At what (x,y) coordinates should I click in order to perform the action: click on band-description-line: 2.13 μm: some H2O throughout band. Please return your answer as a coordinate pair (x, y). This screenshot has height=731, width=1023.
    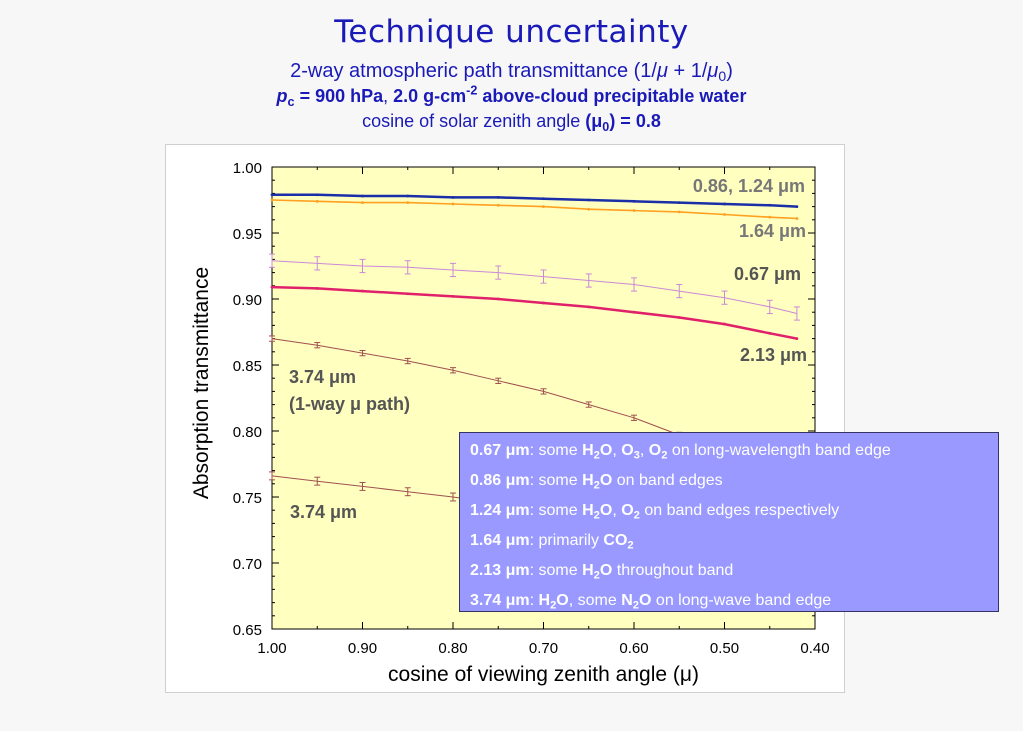
    Looking at the image, I should click on (734, 571).